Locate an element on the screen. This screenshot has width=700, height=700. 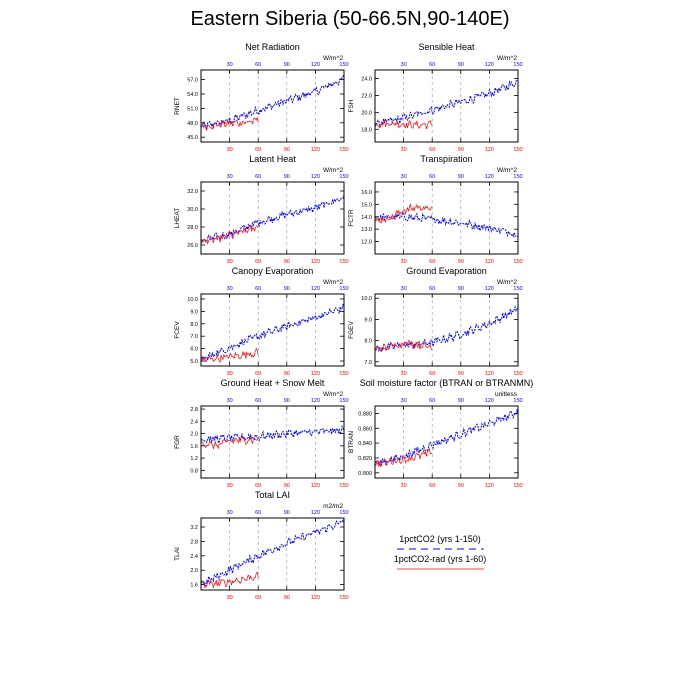
y-tick-label: 9.0 is located at coordinates (194, 312).